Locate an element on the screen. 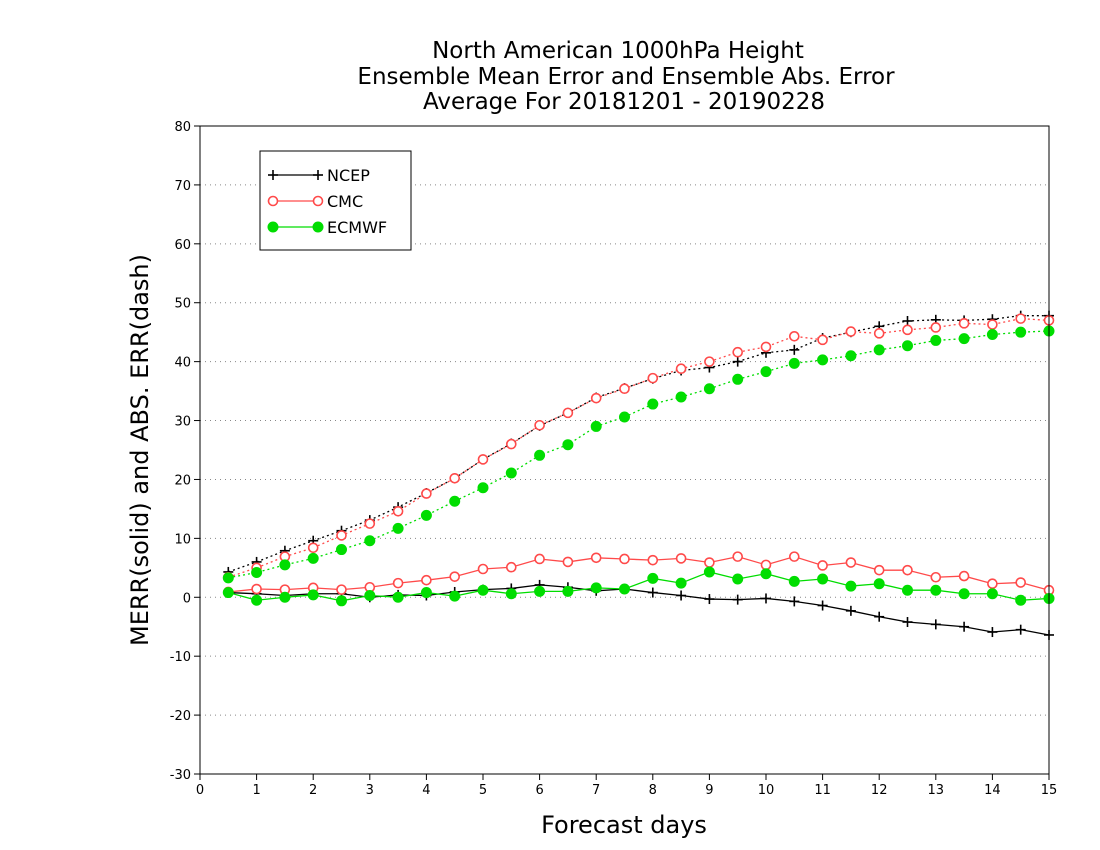 Image resolution: width=1100 pixels, height=850 pixels. x-tick-label: 8 is located at coordinates (653, 790).